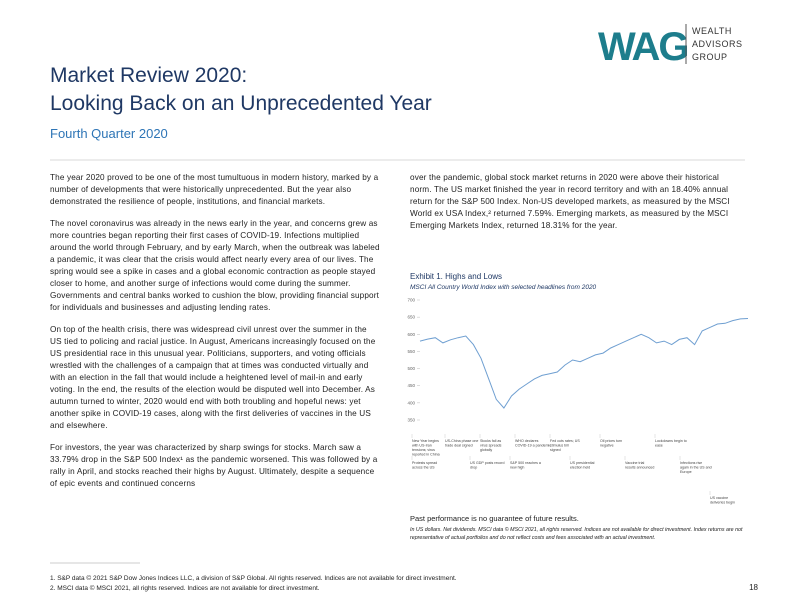 This screenshot has width=792, height=612. Describe the element at coordinates (411, 368) in the screenshot. I see `y-tick-label: 500` at that location.